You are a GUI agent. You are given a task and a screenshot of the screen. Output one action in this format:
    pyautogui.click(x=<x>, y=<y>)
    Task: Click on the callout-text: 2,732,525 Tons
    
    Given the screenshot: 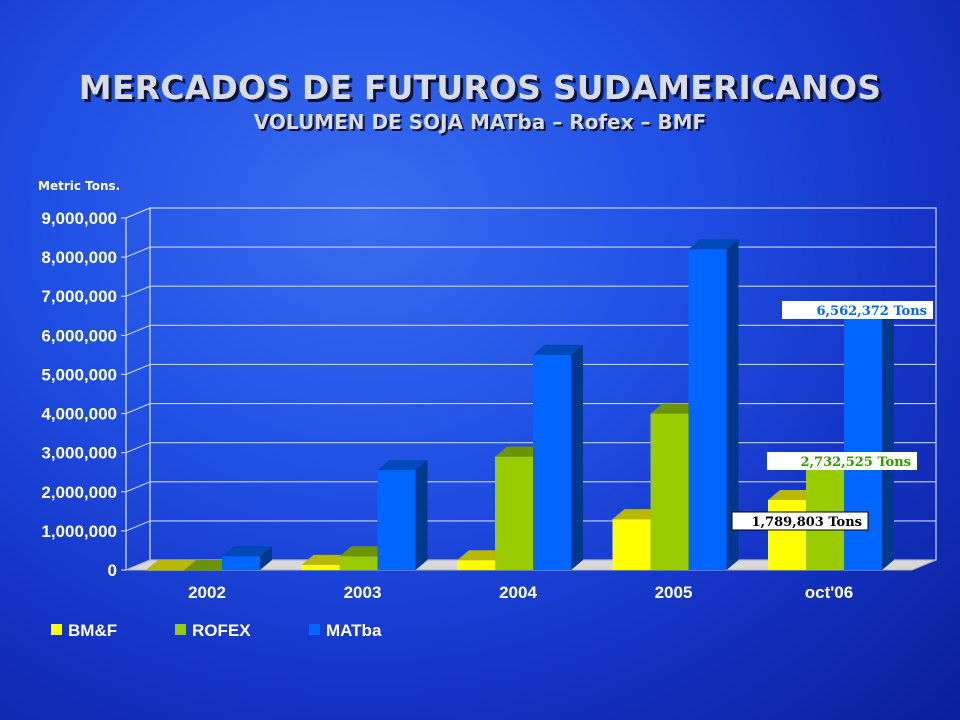 What is the action you would take?
    pyautogui.click(x=855, y=462)
    